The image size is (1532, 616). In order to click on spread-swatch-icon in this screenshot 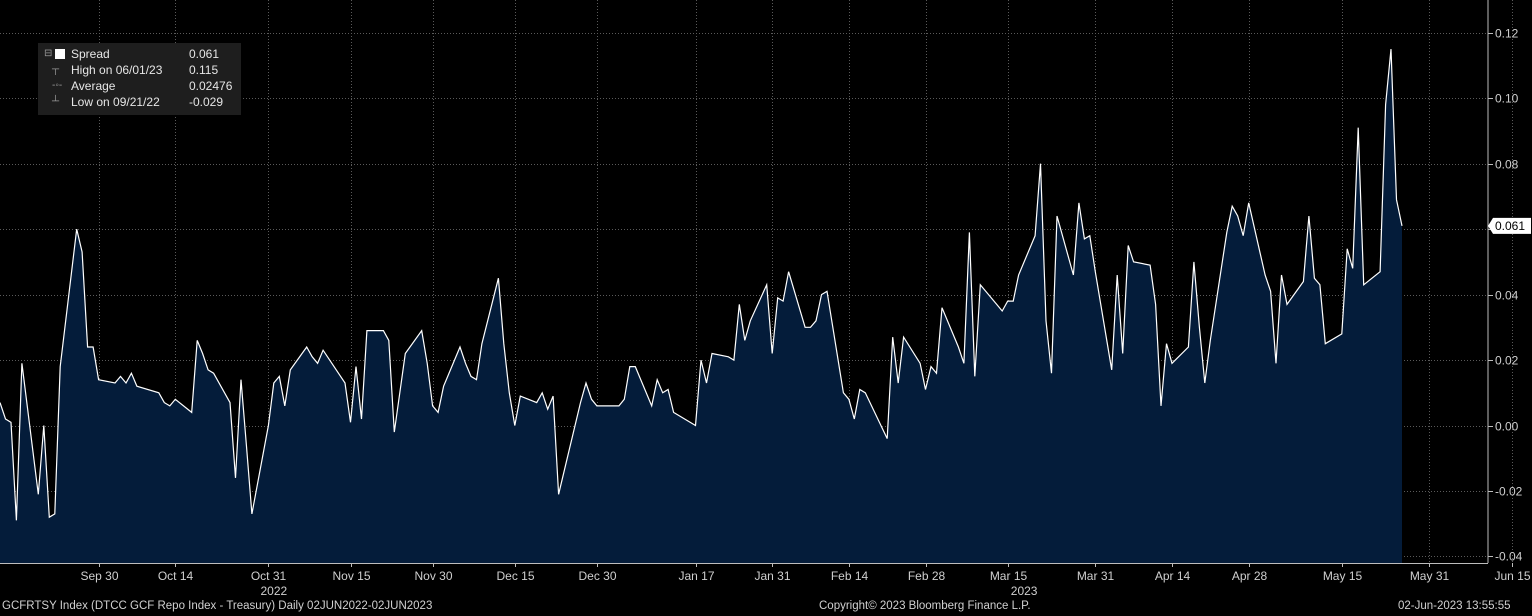, I will do `click(60, 54)`.